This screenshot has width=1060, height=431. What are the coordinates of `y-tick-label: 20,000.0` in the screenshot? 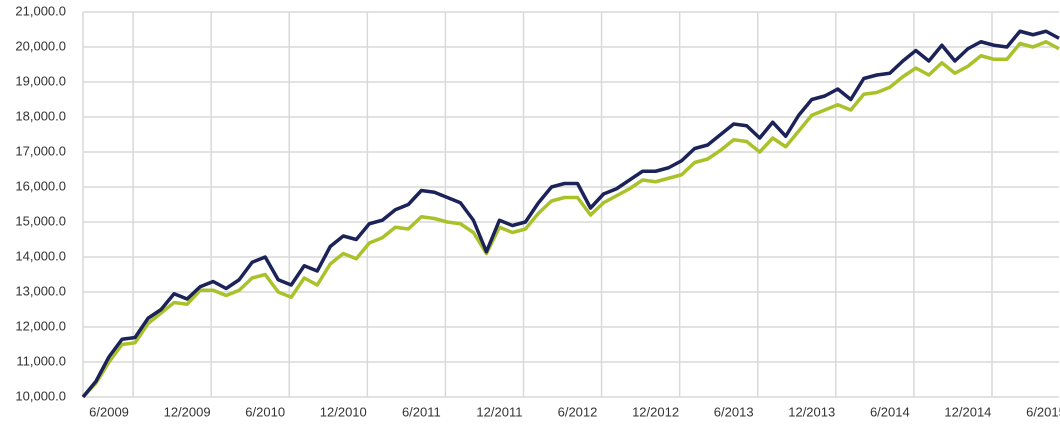 It's located at (40, 45).